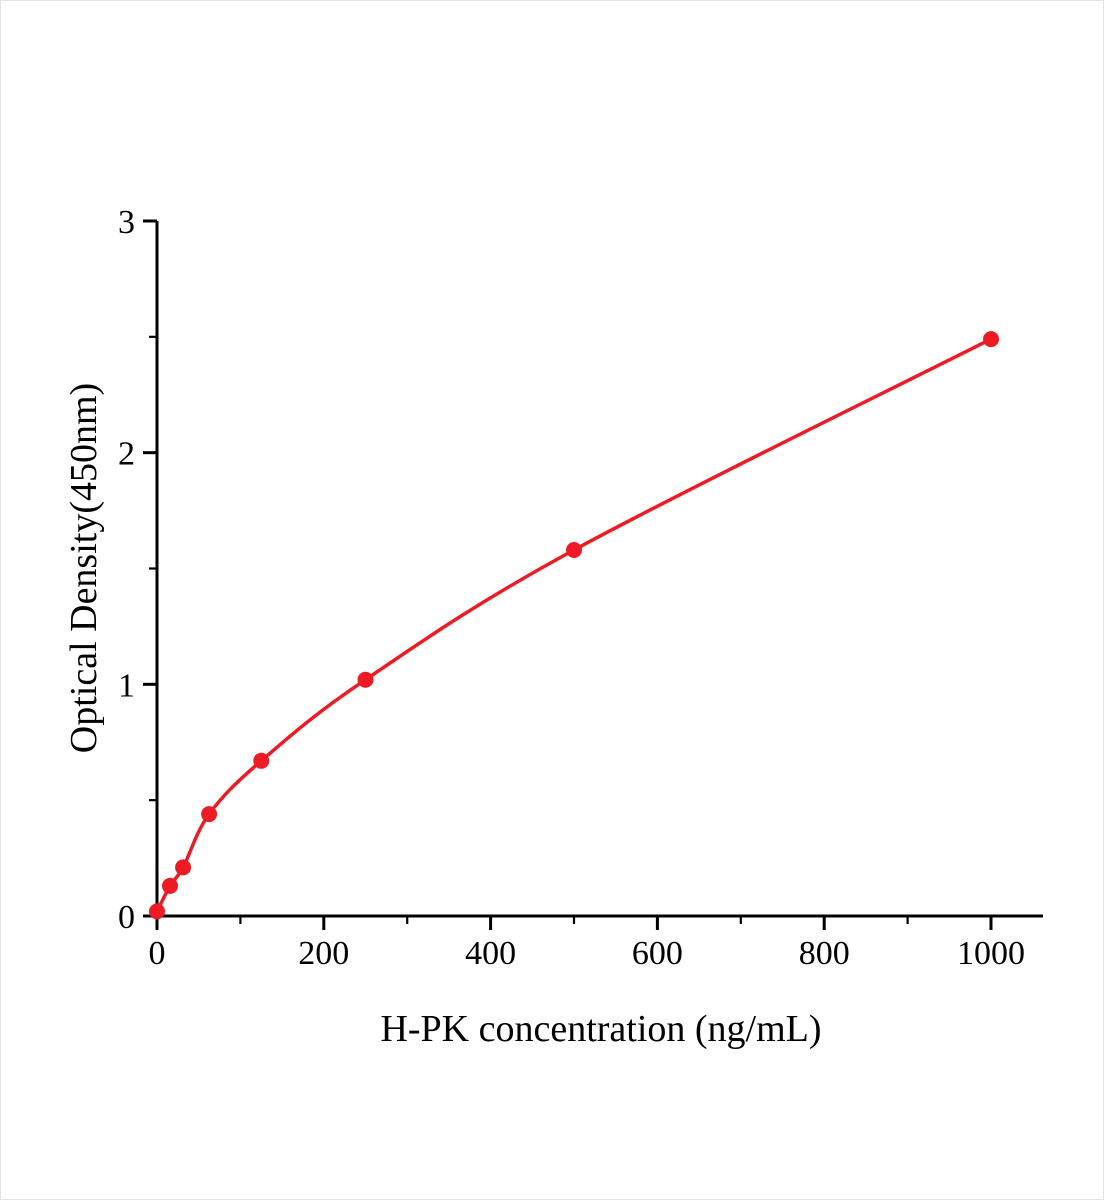  Describe the element at coordinates (84, 568) in the screenshot. I see `y-axis-label: Optical Density(450nm)` at that location.